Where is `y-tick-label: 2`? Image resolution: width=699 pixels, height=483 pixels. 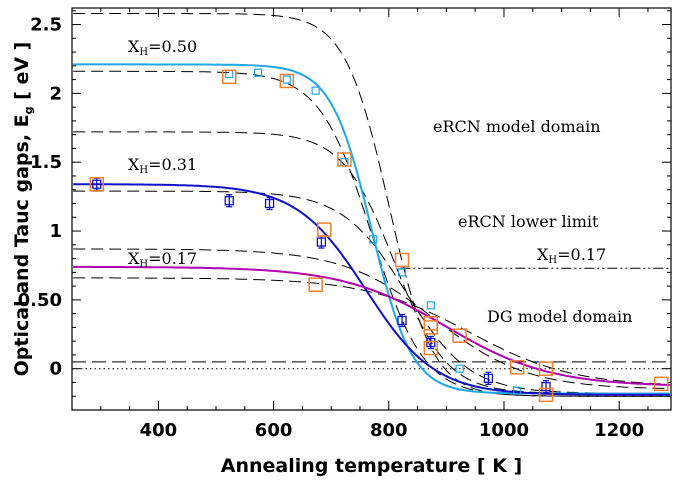
y-tick-label: 2 is located at coordinates (55, 93).